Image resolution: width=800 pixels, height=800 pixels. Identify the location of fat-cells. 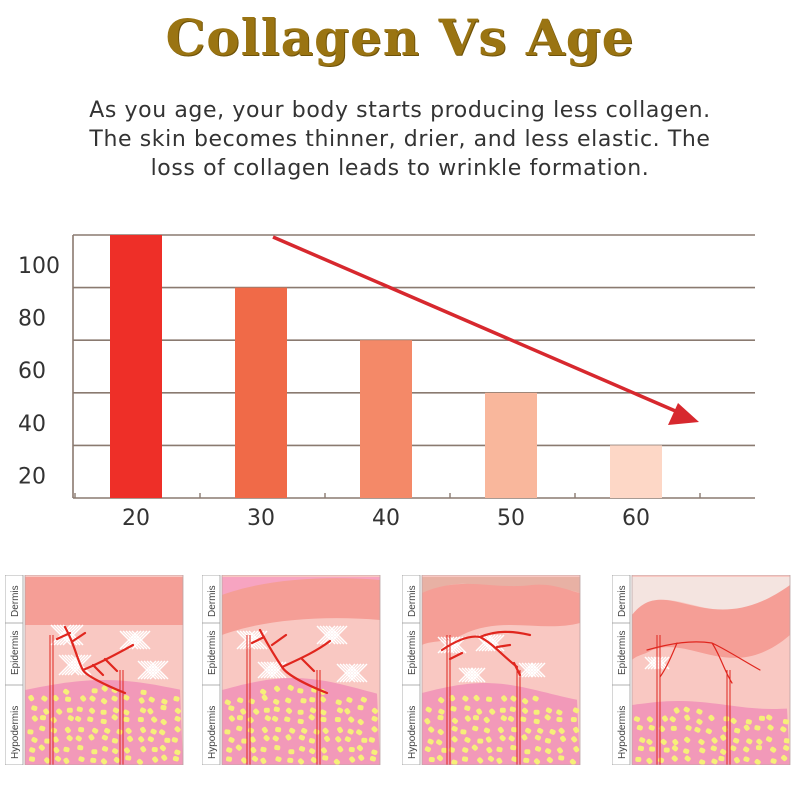
(104, 725).